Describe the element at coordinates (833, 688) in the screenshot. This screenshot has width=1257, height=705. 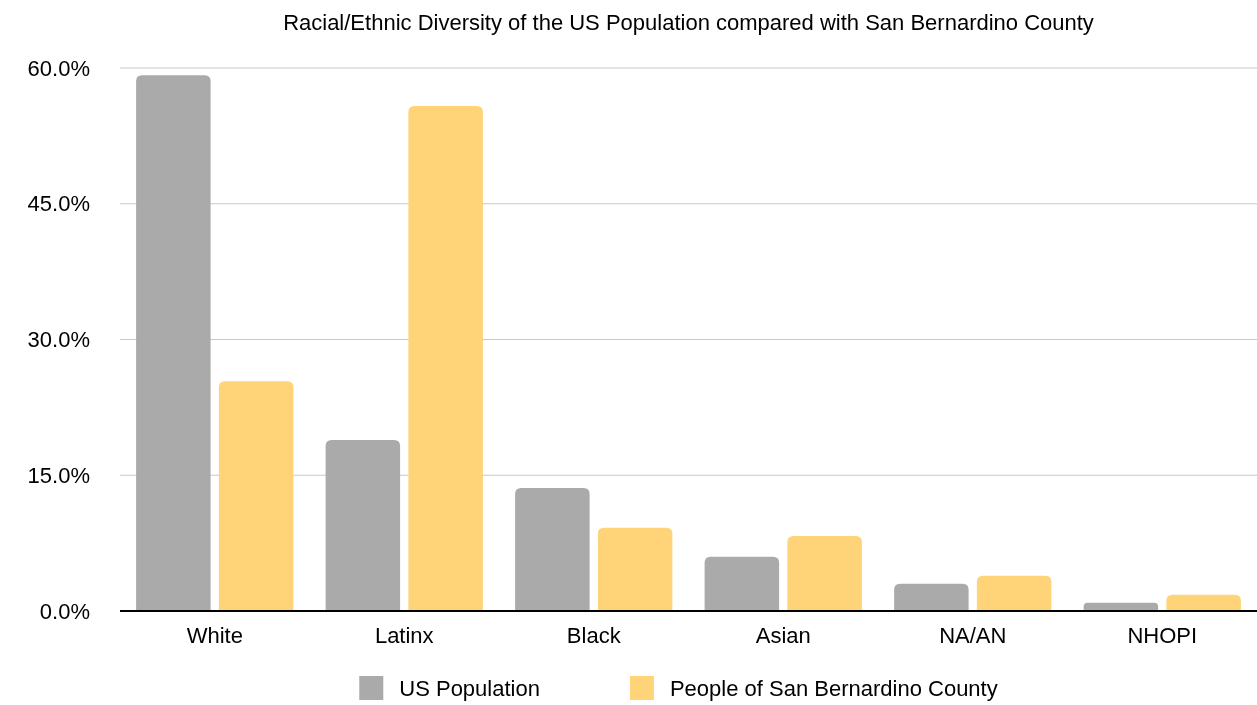
I see `legend-label: People of San Bernardino County` at that location.